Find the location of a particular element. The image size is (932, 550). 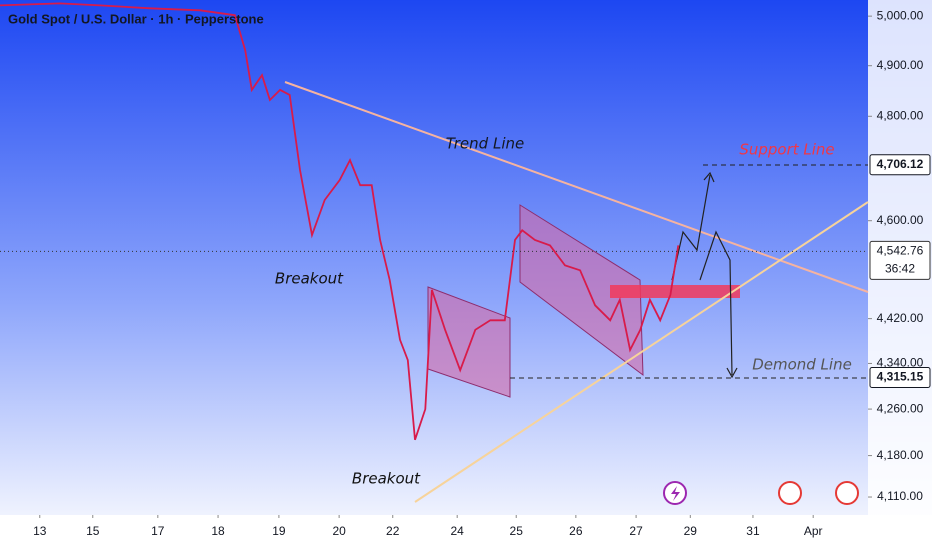

x-tick-label: 13 is located at coordinates (40, 531).